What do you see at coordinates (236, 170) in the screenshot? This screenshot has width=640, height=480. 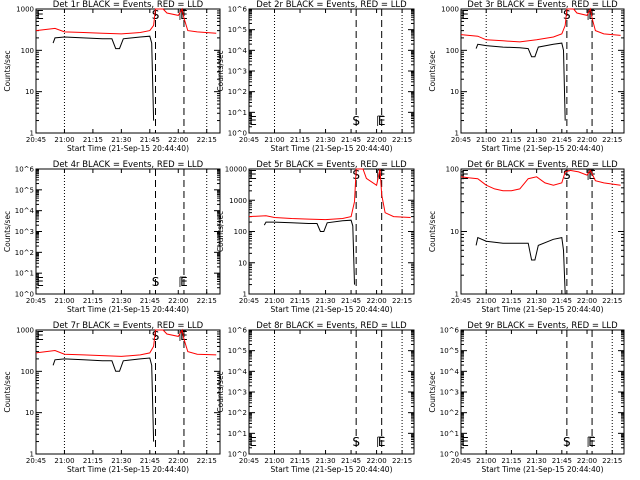 I see `y-tick-label: 10000` at bounding box center [236, 170].